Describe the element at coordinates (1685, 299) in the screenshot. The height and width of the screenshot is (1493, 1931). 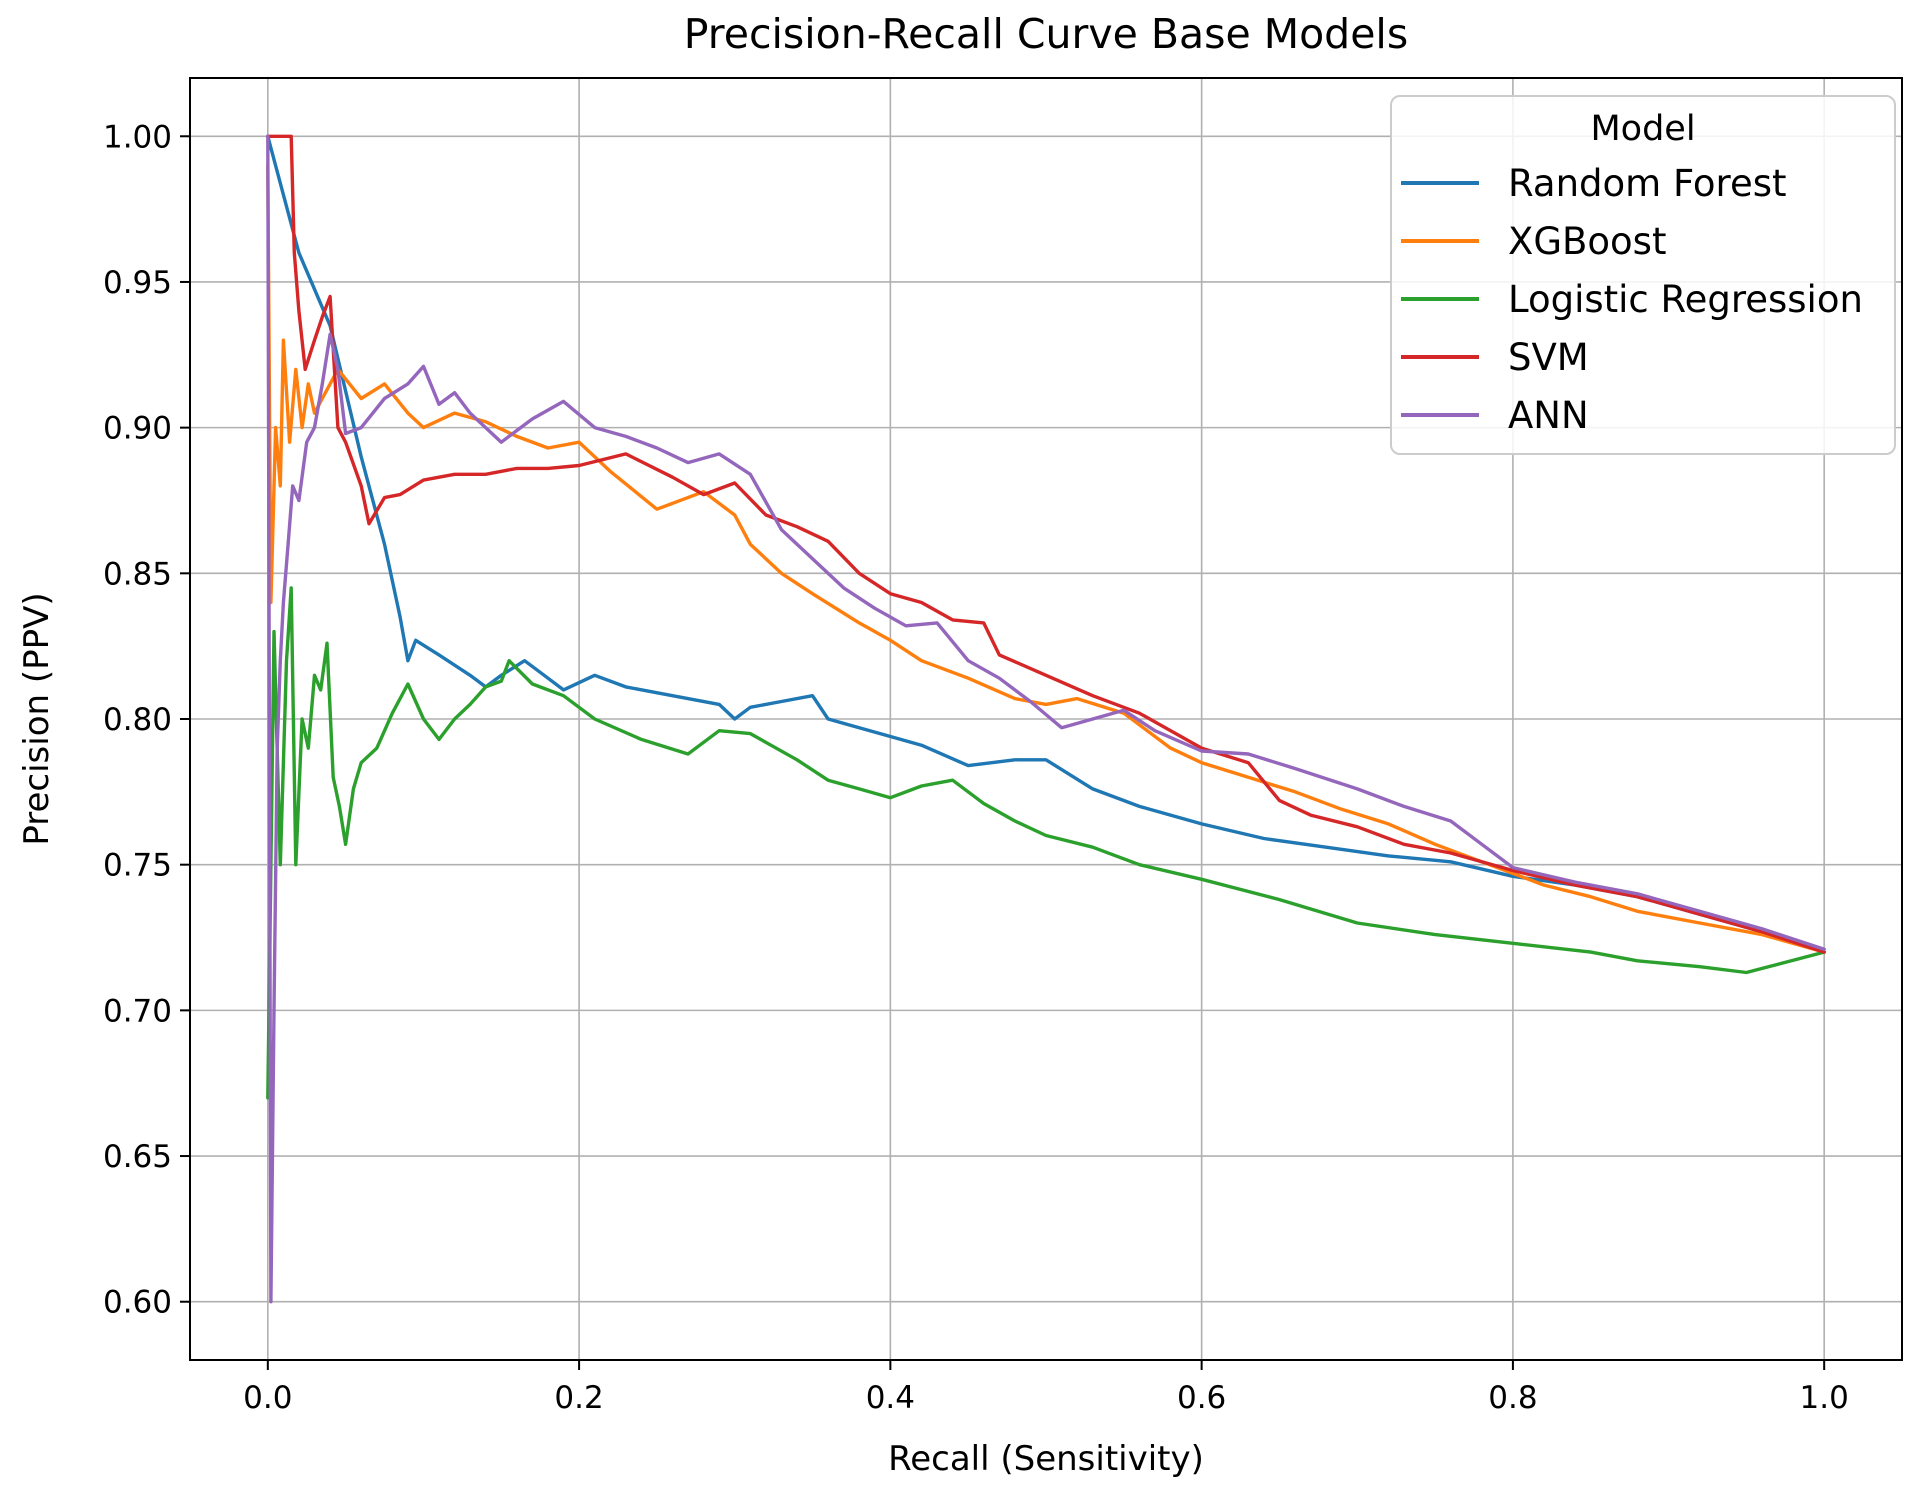
I see `legend-label-logistic-regression: Logistic Regression` at that location.